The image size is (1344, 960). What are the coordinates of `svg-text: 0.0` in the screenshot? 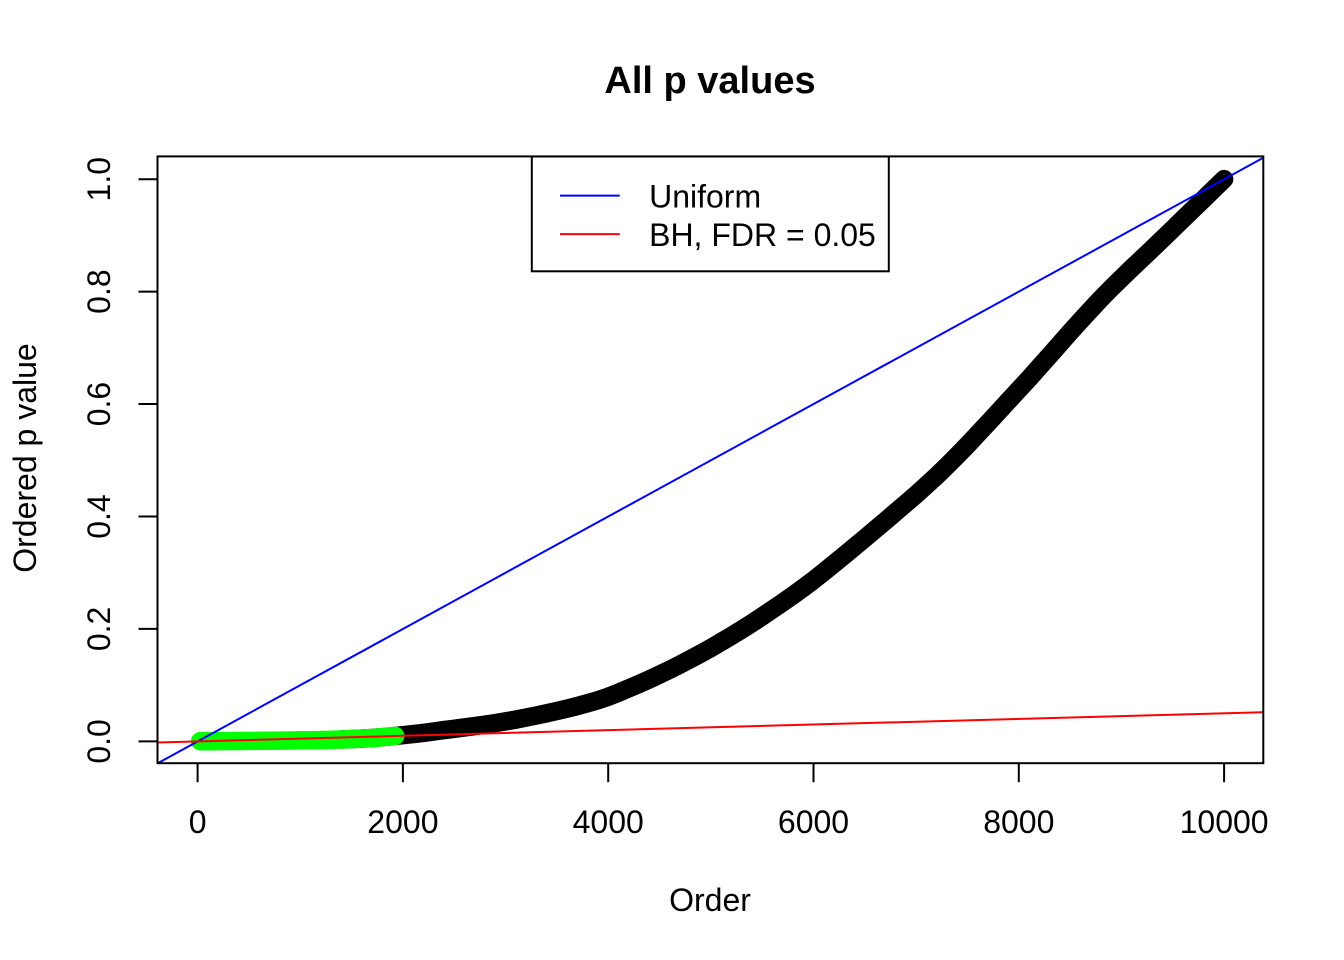 It's located at (99, 741).